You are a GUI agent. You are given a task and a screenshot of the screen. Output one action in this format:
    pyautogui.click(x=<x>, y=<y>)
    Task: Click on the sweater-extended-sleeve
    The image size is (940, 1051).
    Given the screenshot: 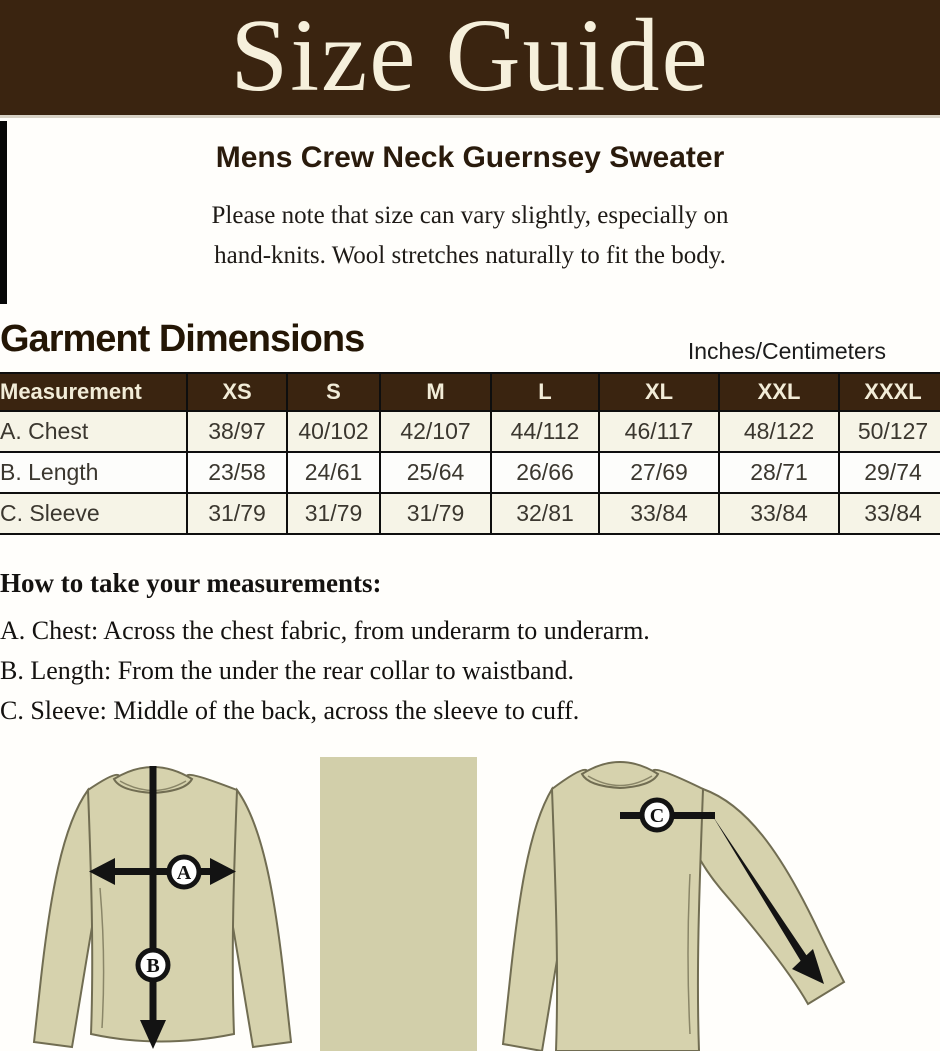 What is the action you would take?
    pyautogui.click(x=770, y=896)
    